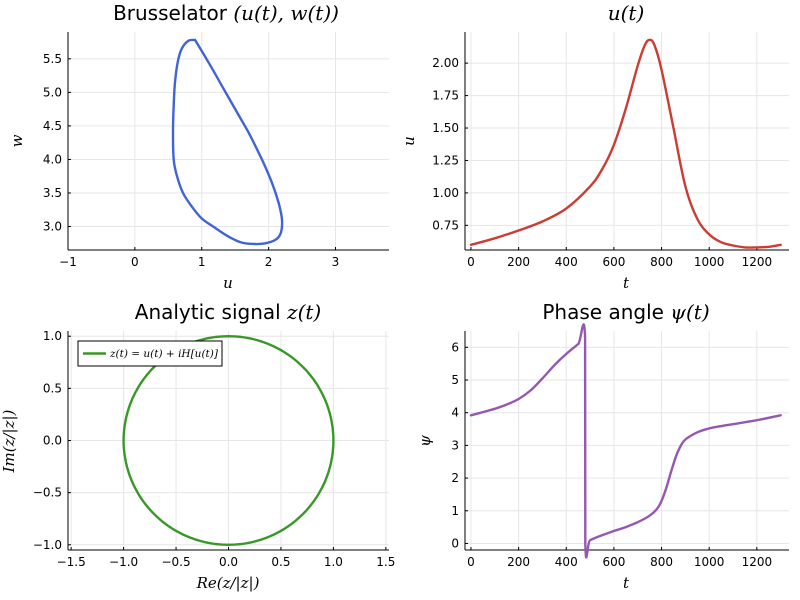  Describe the element at coordinates (71, 562) in the screenshot. I see `x-tick-label: −1.5` at that location.